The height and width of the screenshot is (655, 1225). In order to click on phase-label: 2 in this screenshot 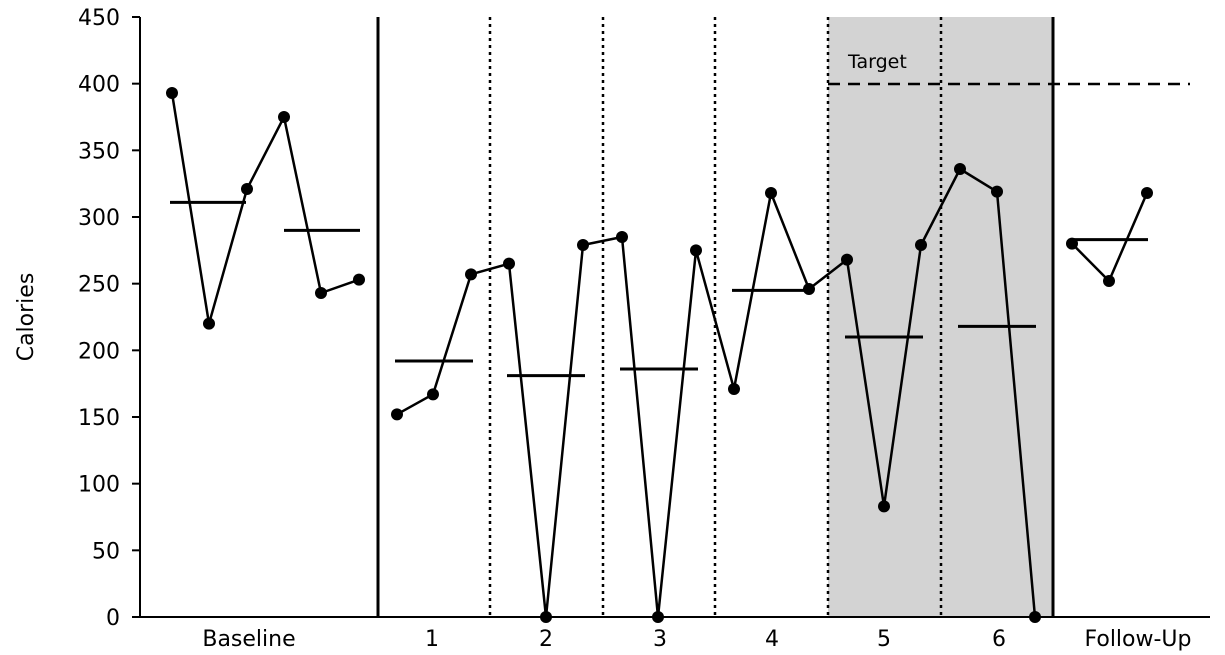, I will do `click(546, 639)`.